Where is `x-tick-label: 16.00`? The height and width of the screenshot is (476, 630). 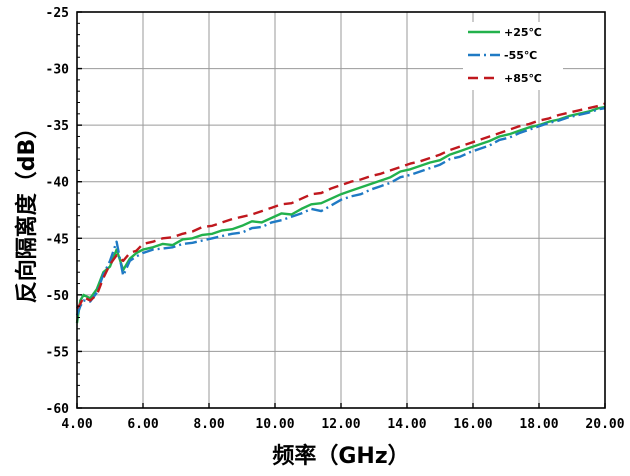 x-tick-label: 16.00 is located at coordinates (472, 424).